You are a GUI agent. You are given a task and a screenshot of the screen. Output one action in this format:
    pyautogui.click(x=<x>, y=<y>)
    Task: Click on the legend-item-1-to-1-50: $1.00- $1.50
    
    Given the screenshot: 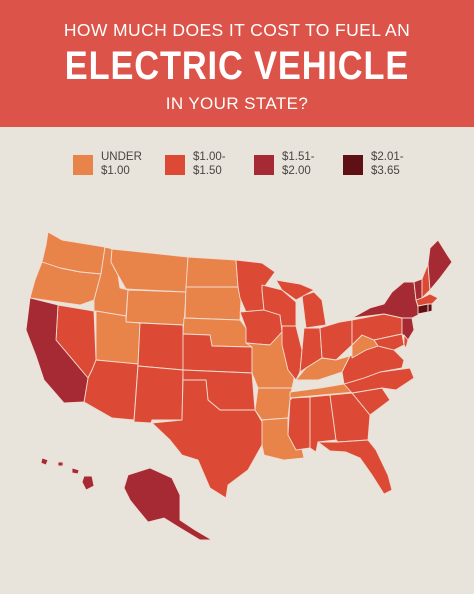 What is the action you would take?
    pyautogui.click(x=195, y=164)
    